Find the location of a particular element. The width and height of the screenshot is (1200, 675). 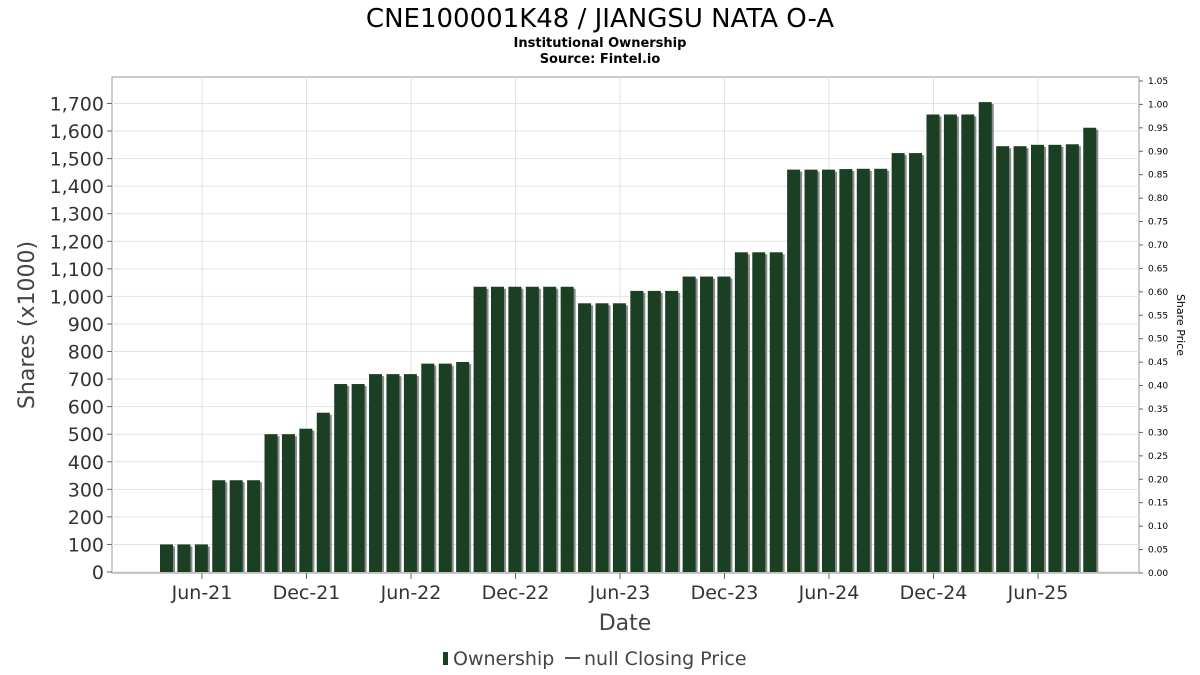

y2-tick-label: 0.90 is located at coordinates (1158, 152).